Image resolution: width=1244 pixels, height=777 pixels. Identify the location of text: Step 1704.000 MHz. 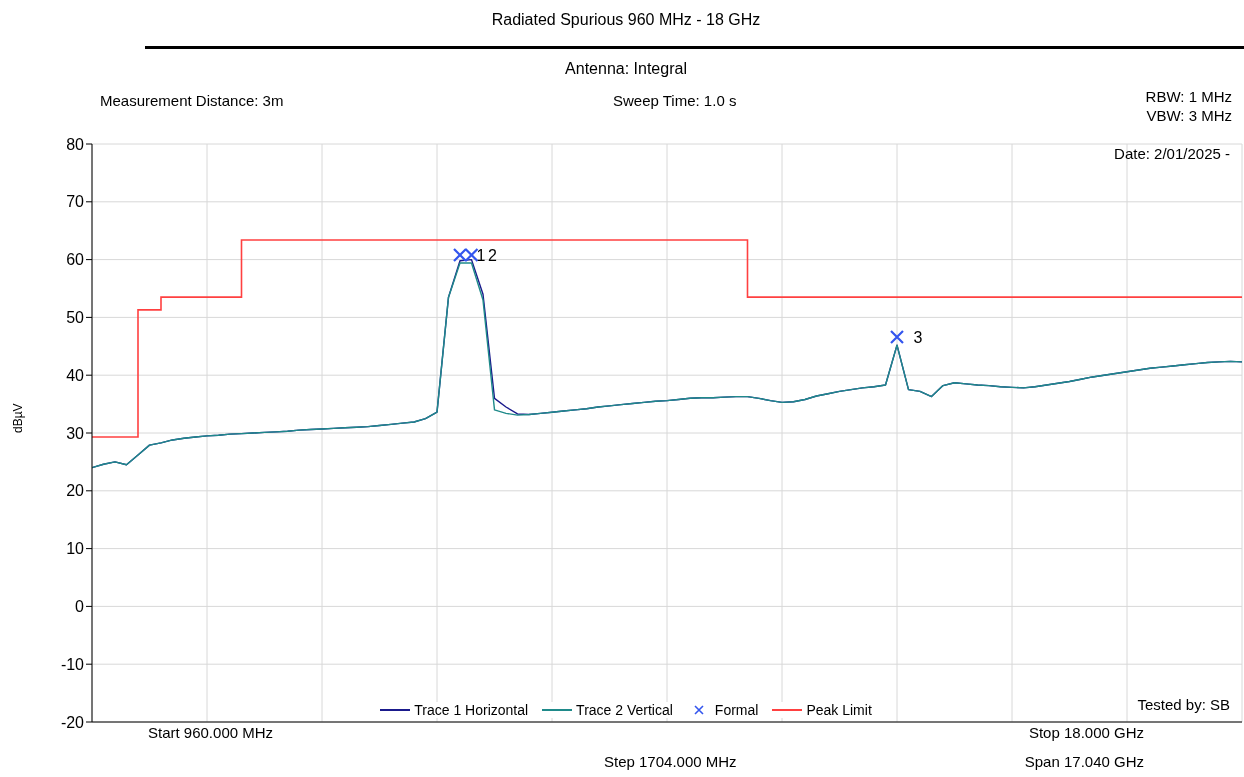
(670, 761).